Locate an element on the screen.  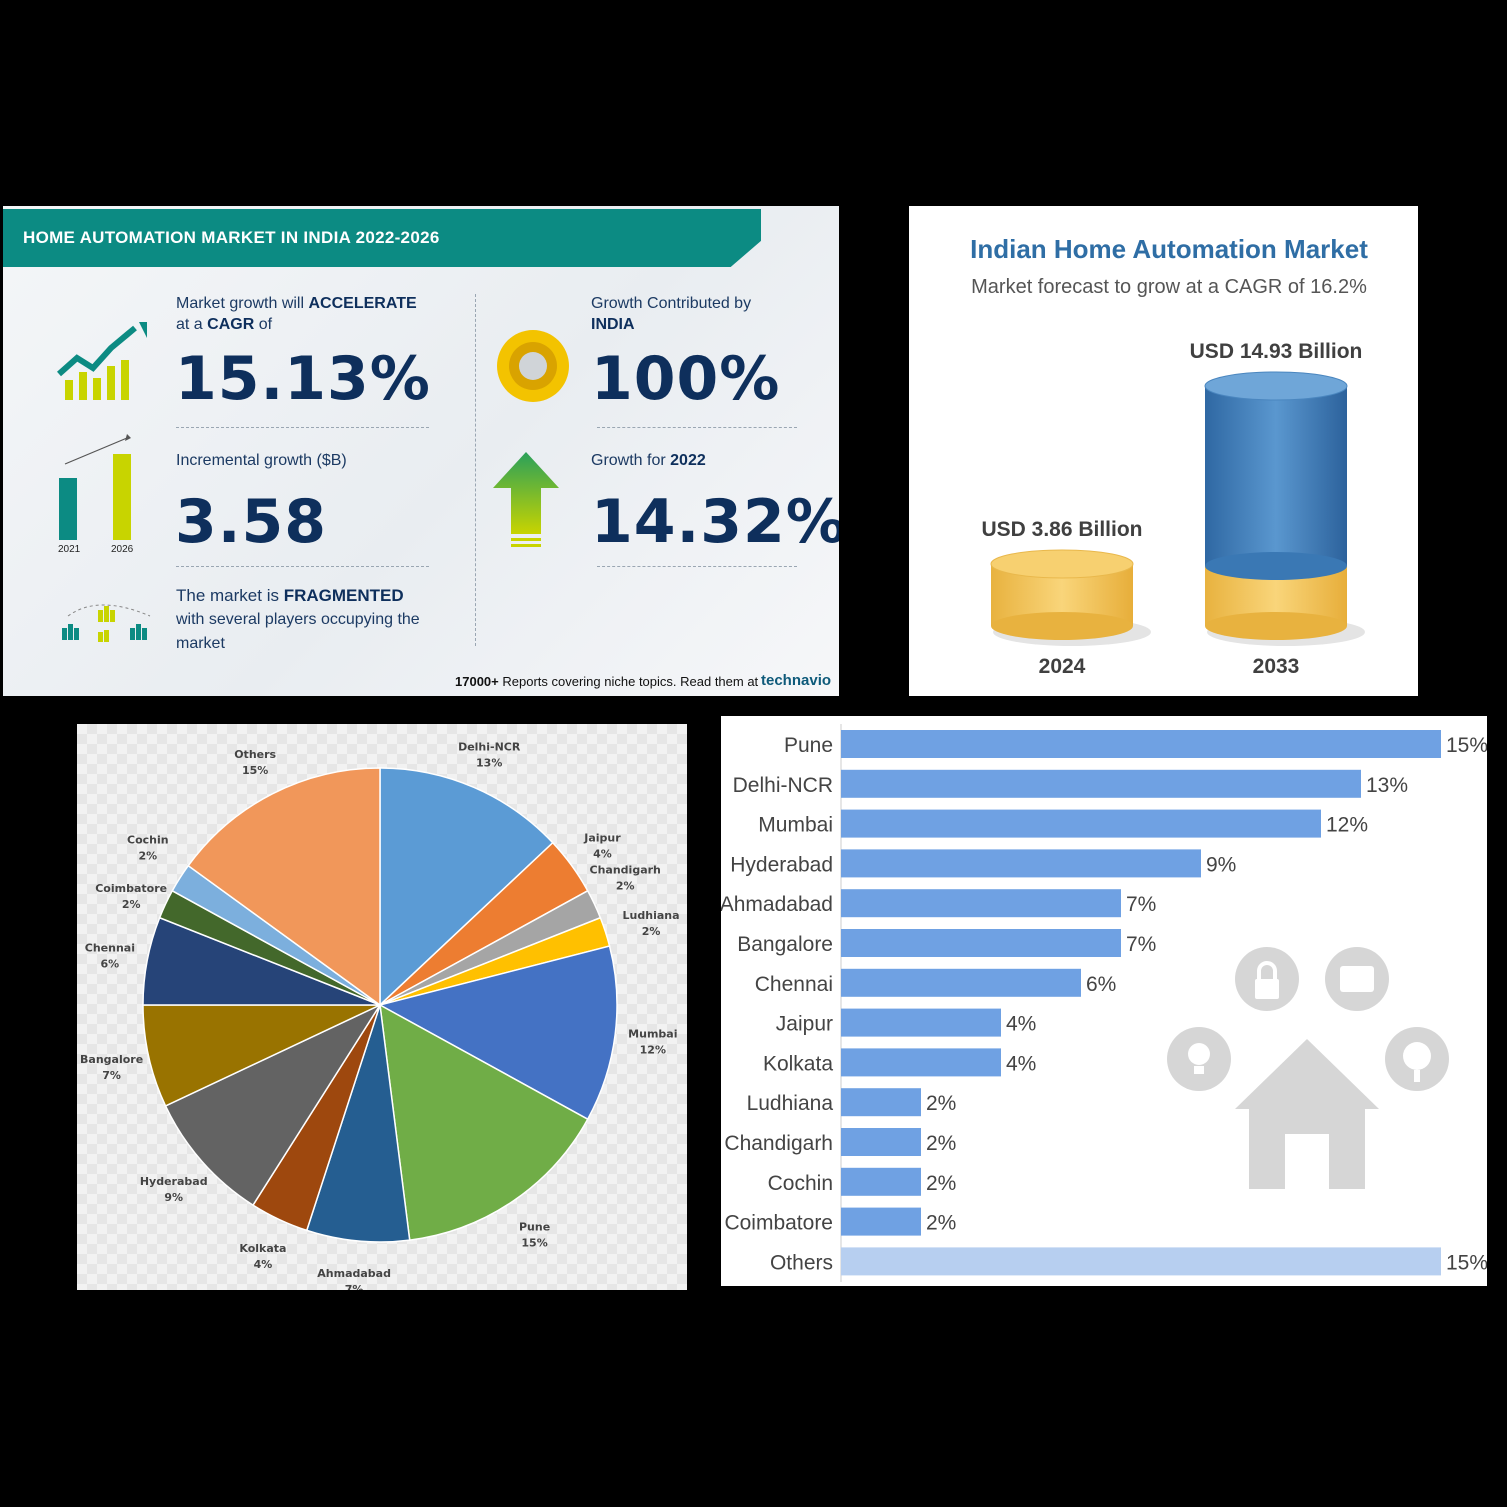
pie-label: Chennai is located at coordinates (110, 947).